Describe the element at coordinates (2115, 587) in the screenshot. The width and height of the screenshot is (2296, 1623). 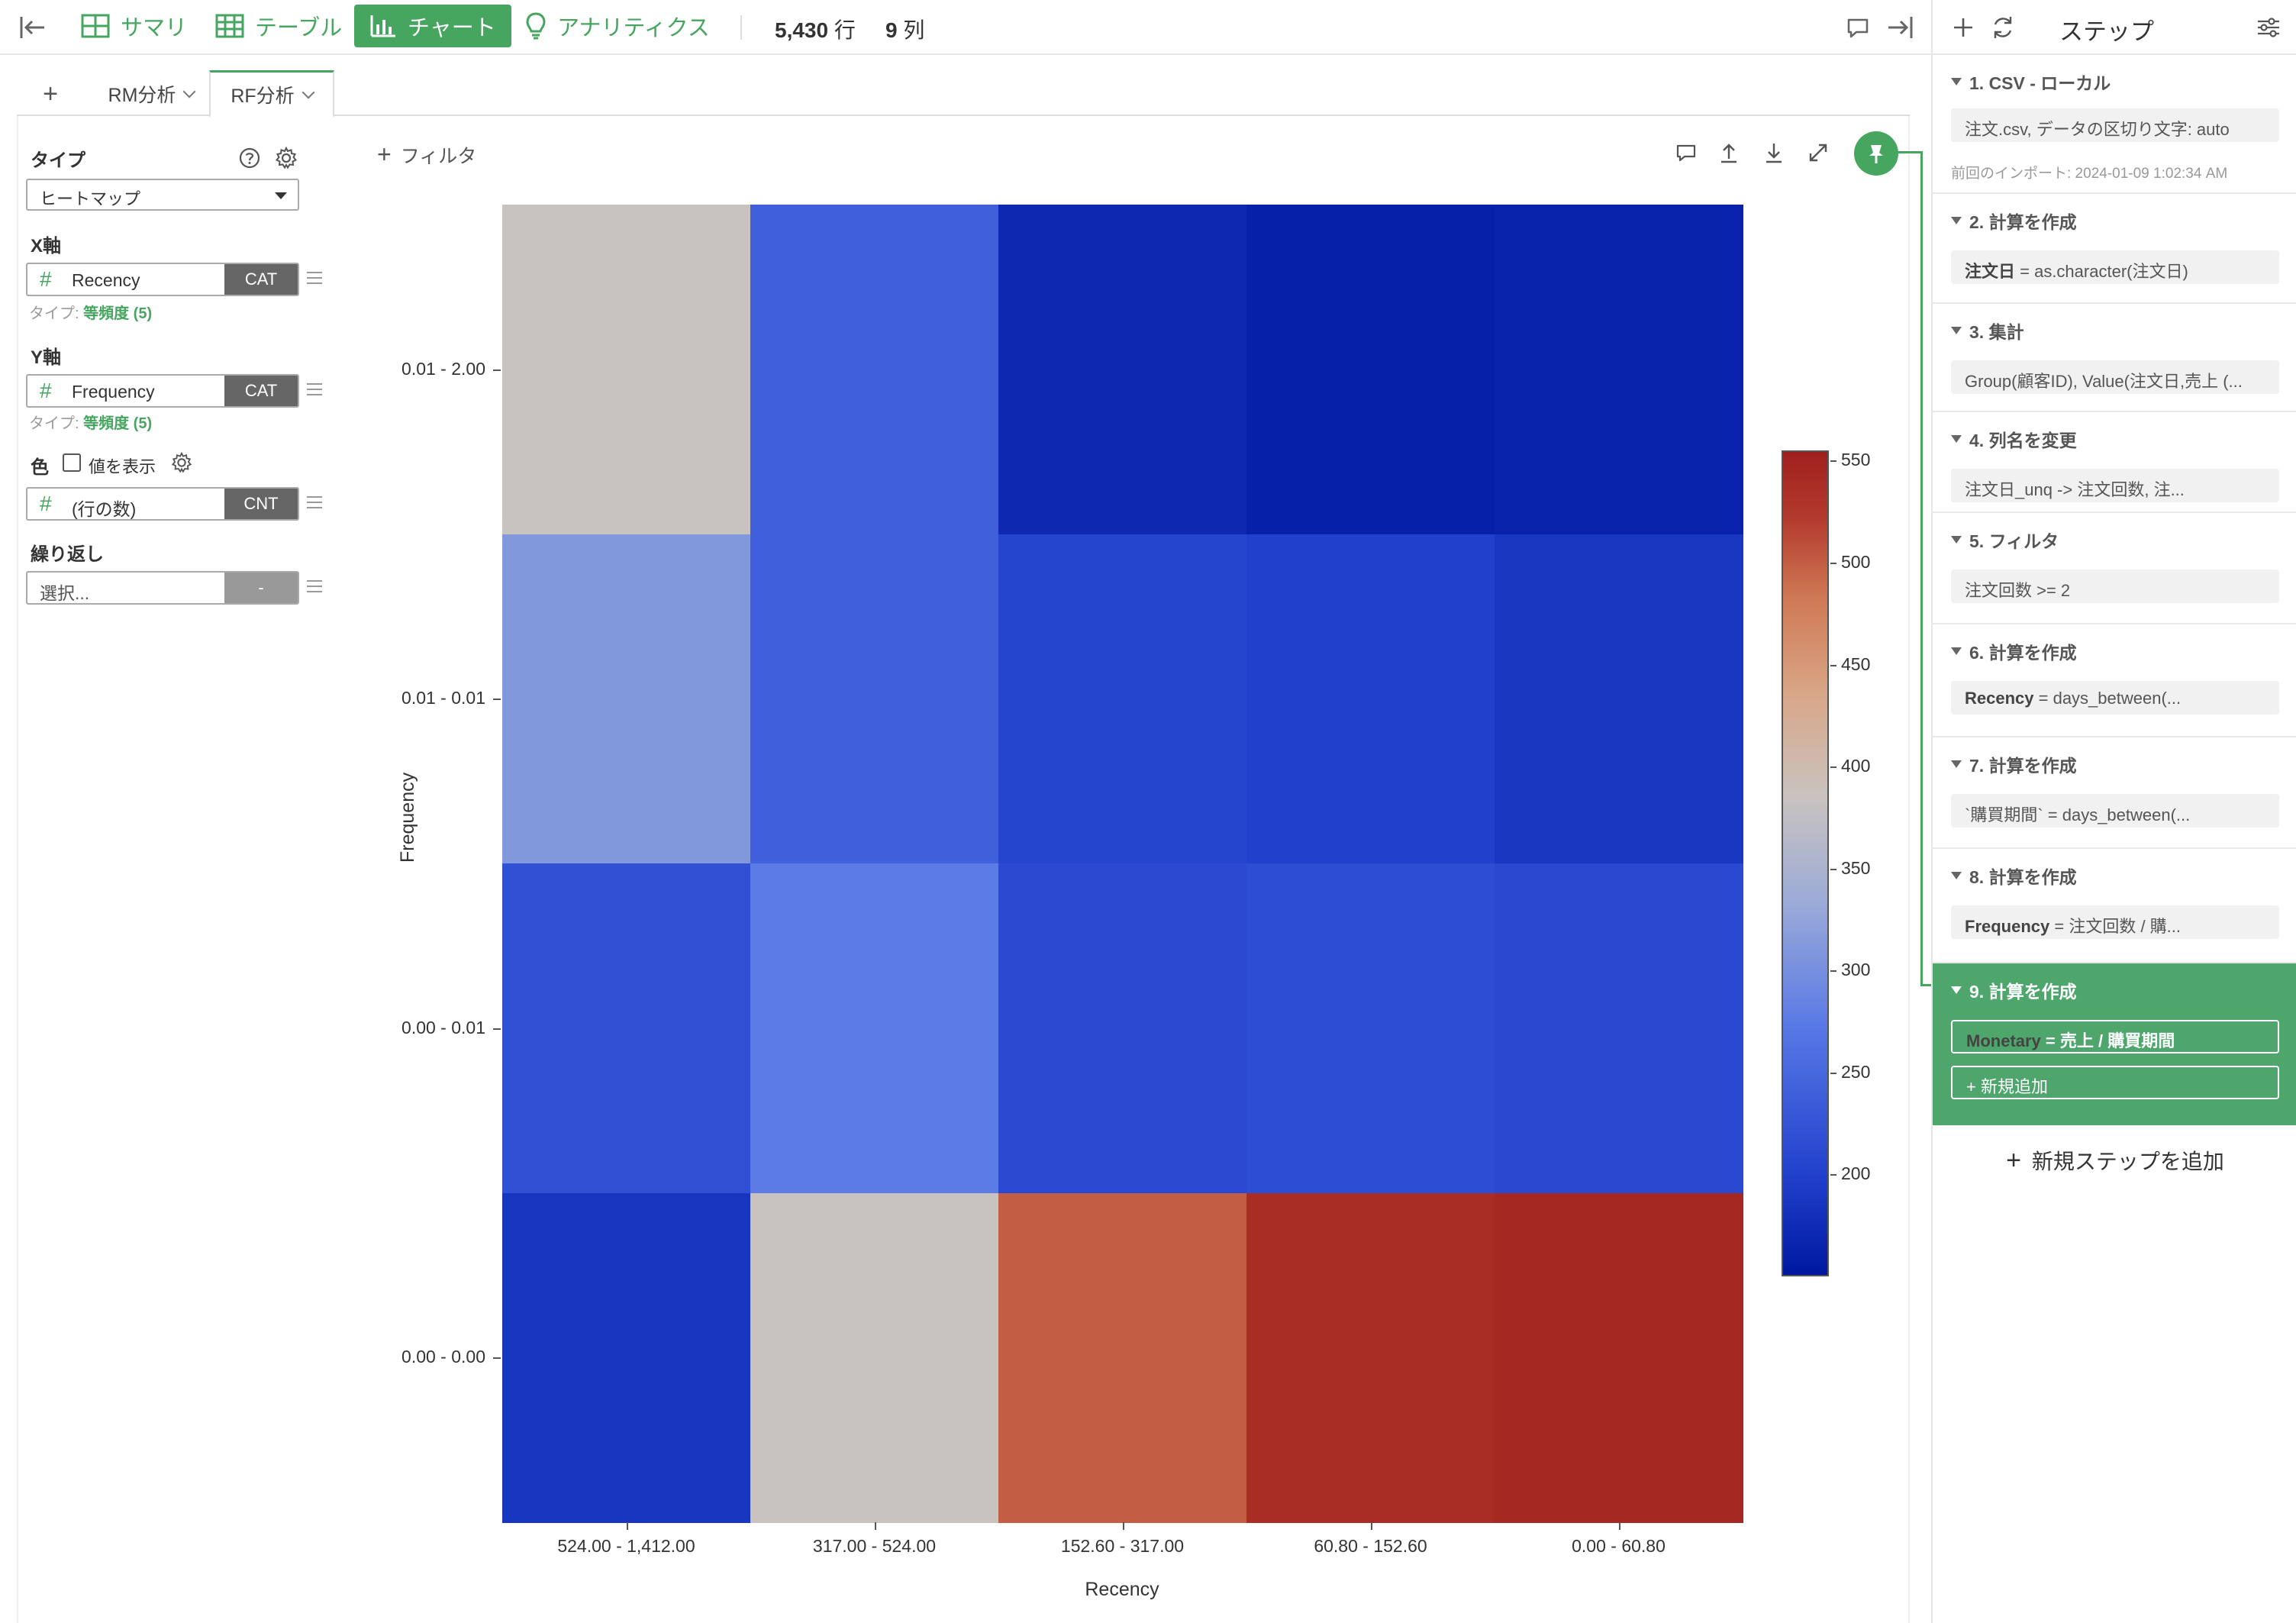
I see `step-expression: 注文回数 >= 2` at that location.